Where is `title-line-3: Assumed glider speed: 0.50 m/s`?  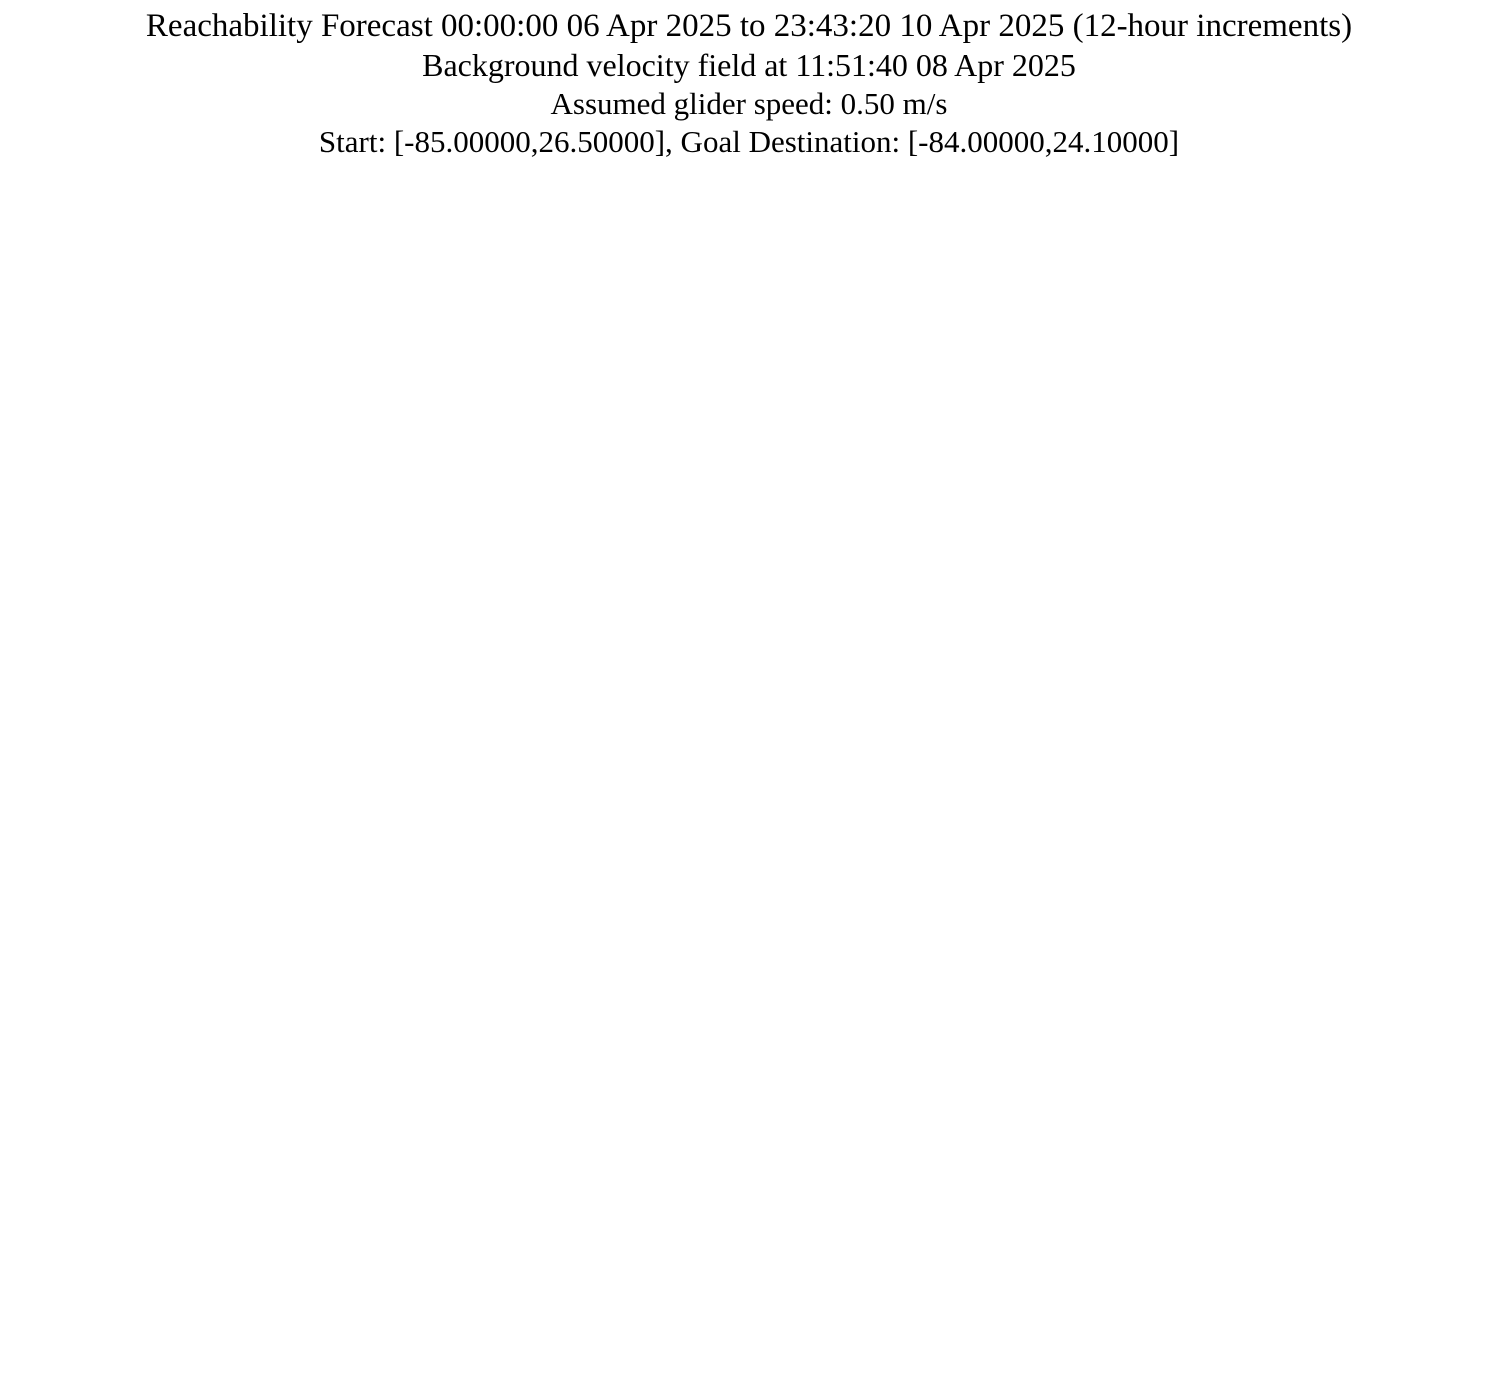
title-line-3: Assumed glider speed: 0.50 m/s is located at coordinates (749, 103).